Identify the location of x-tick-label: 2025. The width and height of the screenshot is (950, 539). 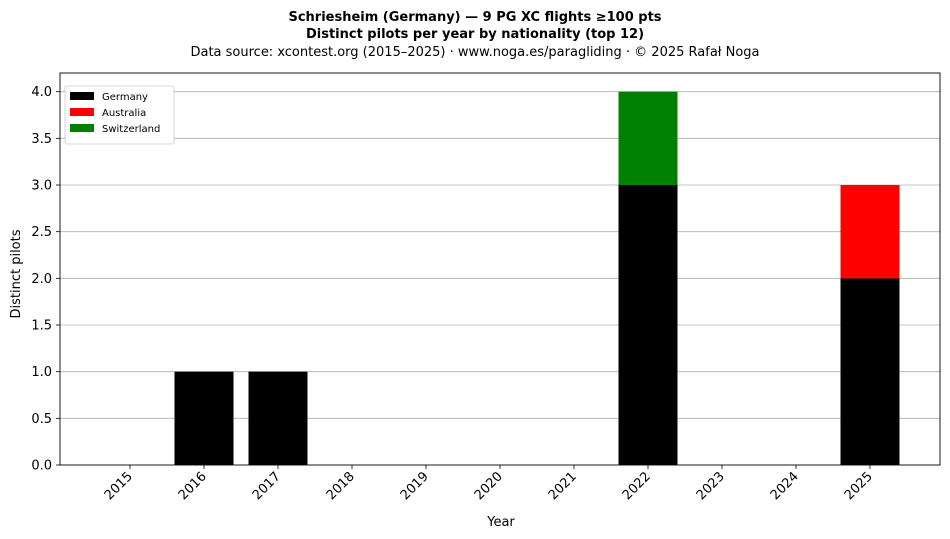
(859, 486).